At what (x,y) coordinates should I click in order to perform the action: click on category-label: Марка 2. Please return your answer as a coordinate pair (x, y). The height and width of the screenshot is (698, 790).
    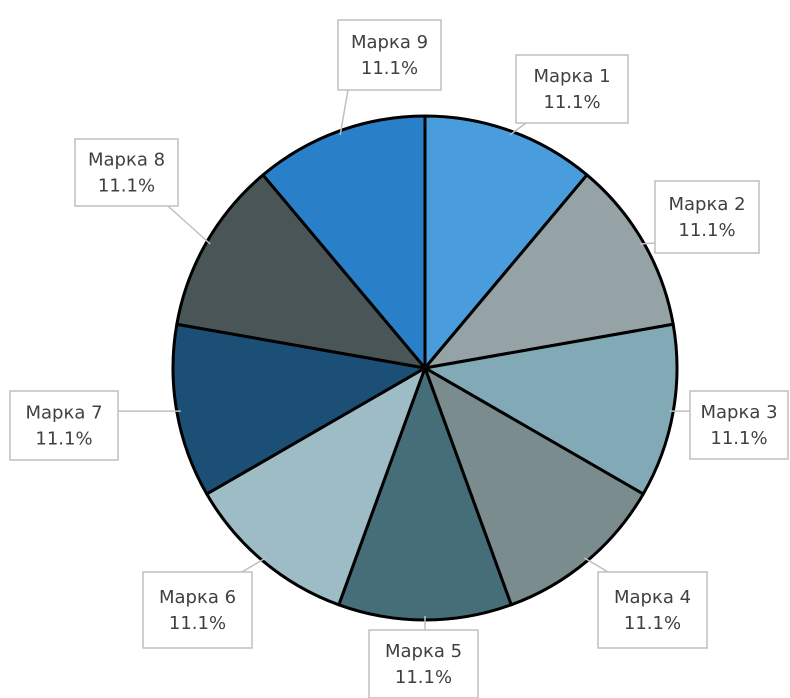
    Looking at the image, I should click on (706, 204).